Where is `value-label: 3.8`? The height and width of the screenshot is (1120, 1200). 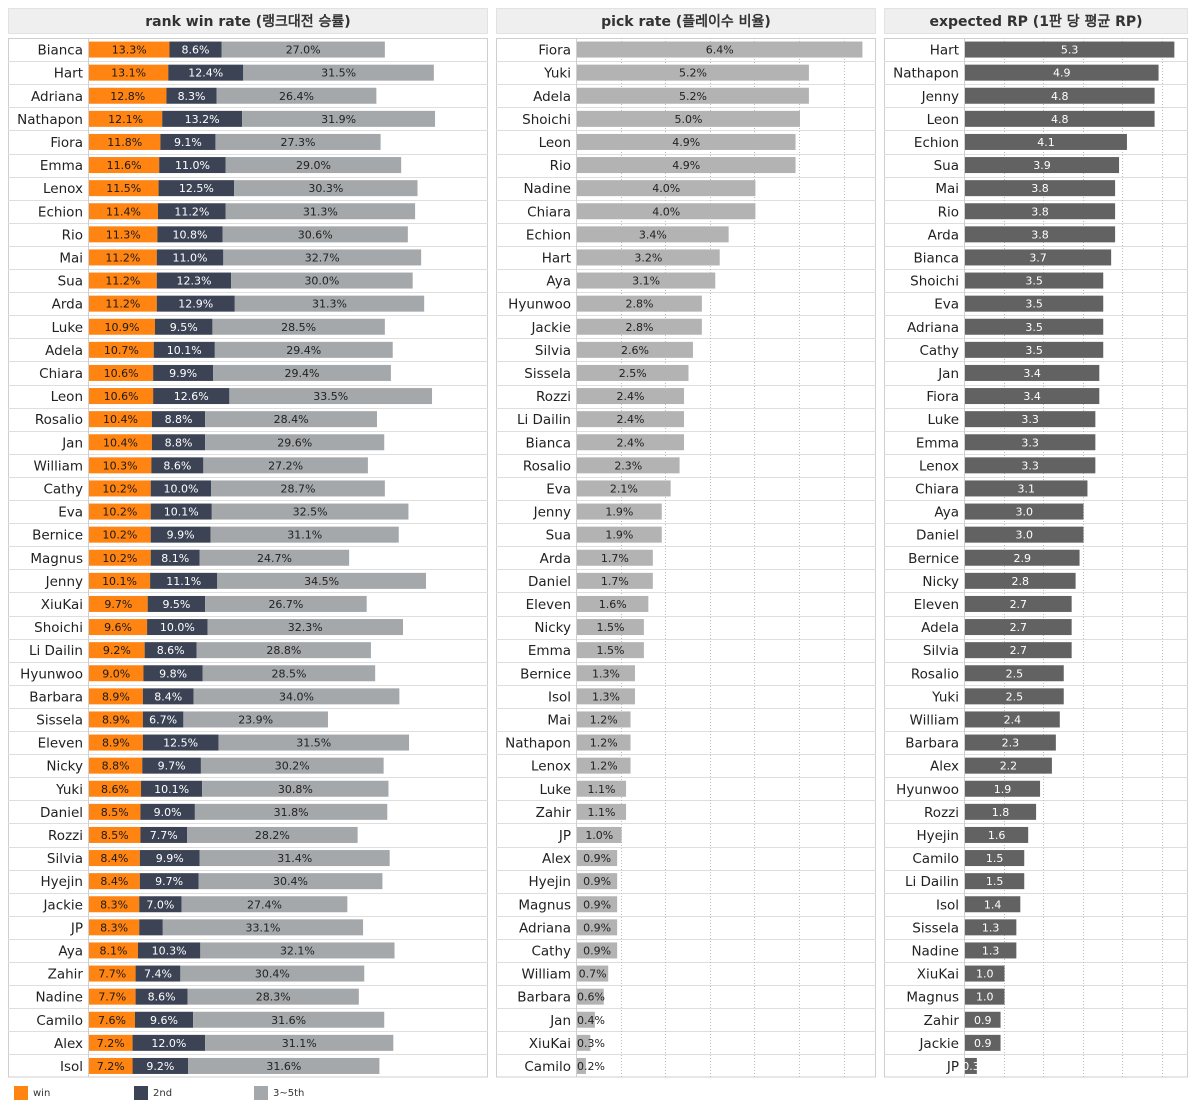 value-label: 3.8 is located at coordinates (1040, 188).